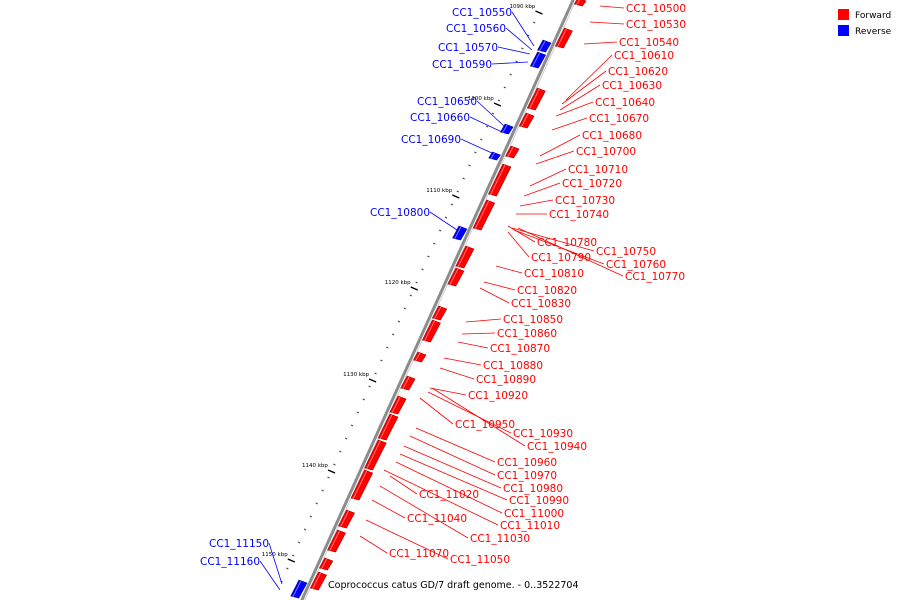 The width and height of the screenshot is (900, 600). Describe the element at coordinates (592, 184) in the screenshot. I see `forward-gene-label: CC1_10720` at that location.